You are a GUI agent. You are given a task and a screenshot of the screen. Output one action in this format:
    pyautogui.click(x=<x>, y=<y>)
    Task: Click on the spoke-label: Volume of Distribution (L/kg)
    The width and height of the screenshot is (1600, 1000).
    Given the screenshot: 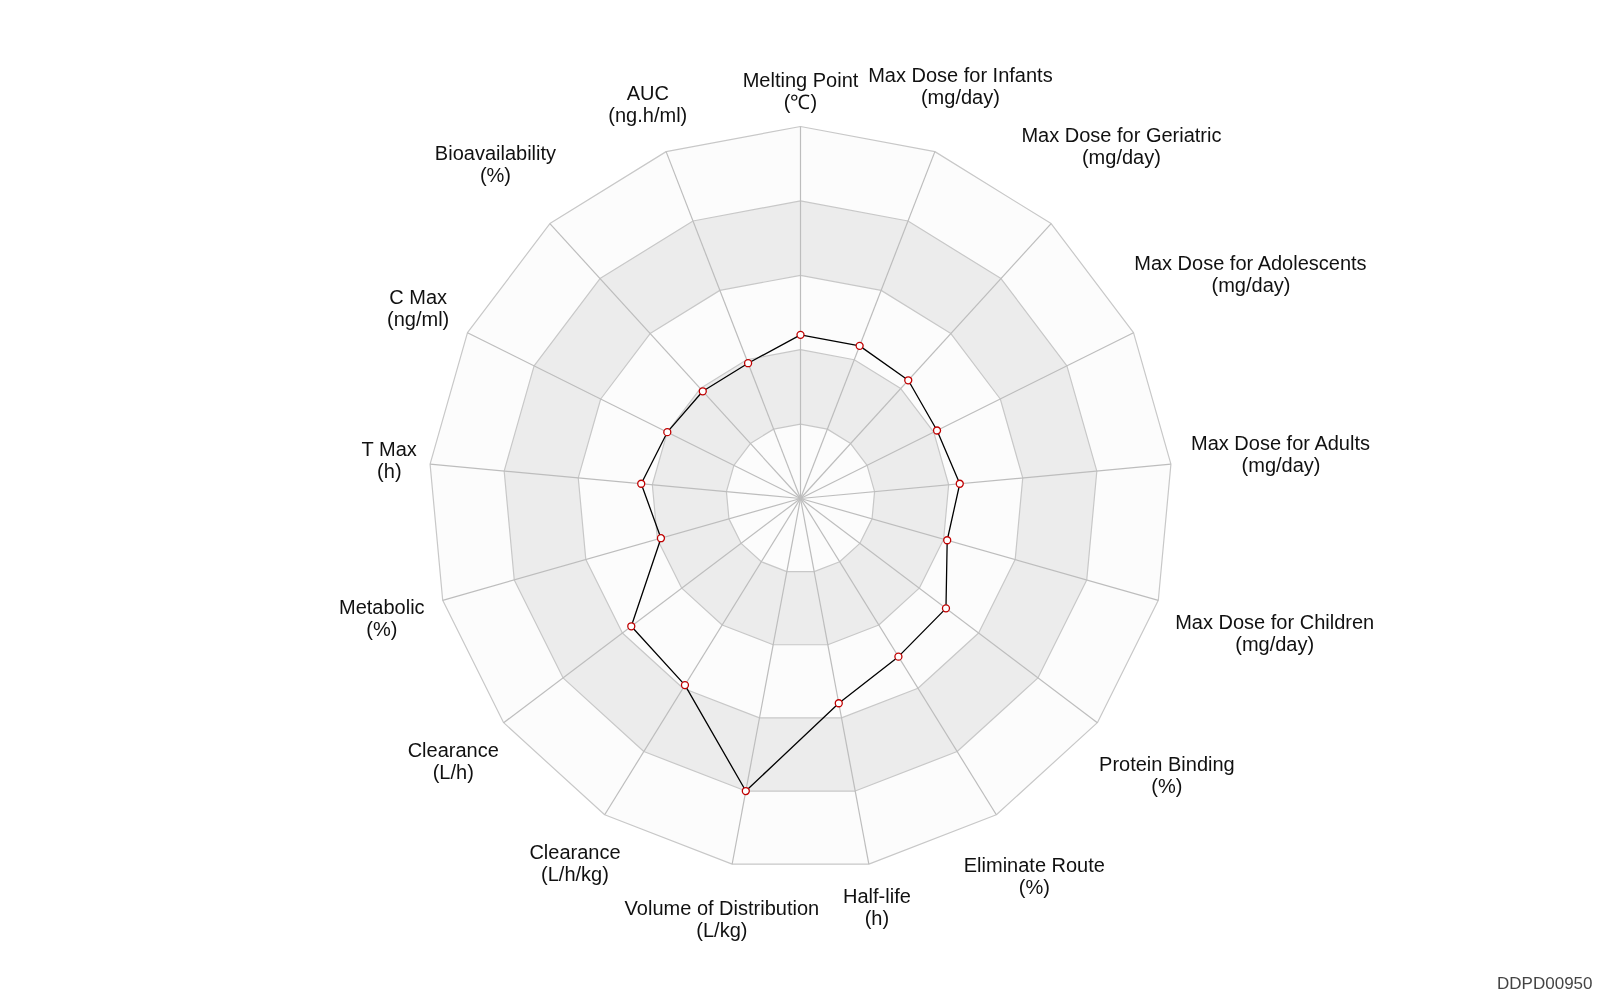 What is the action you would take?
    pyautogui.click(x=722, y=919)
    